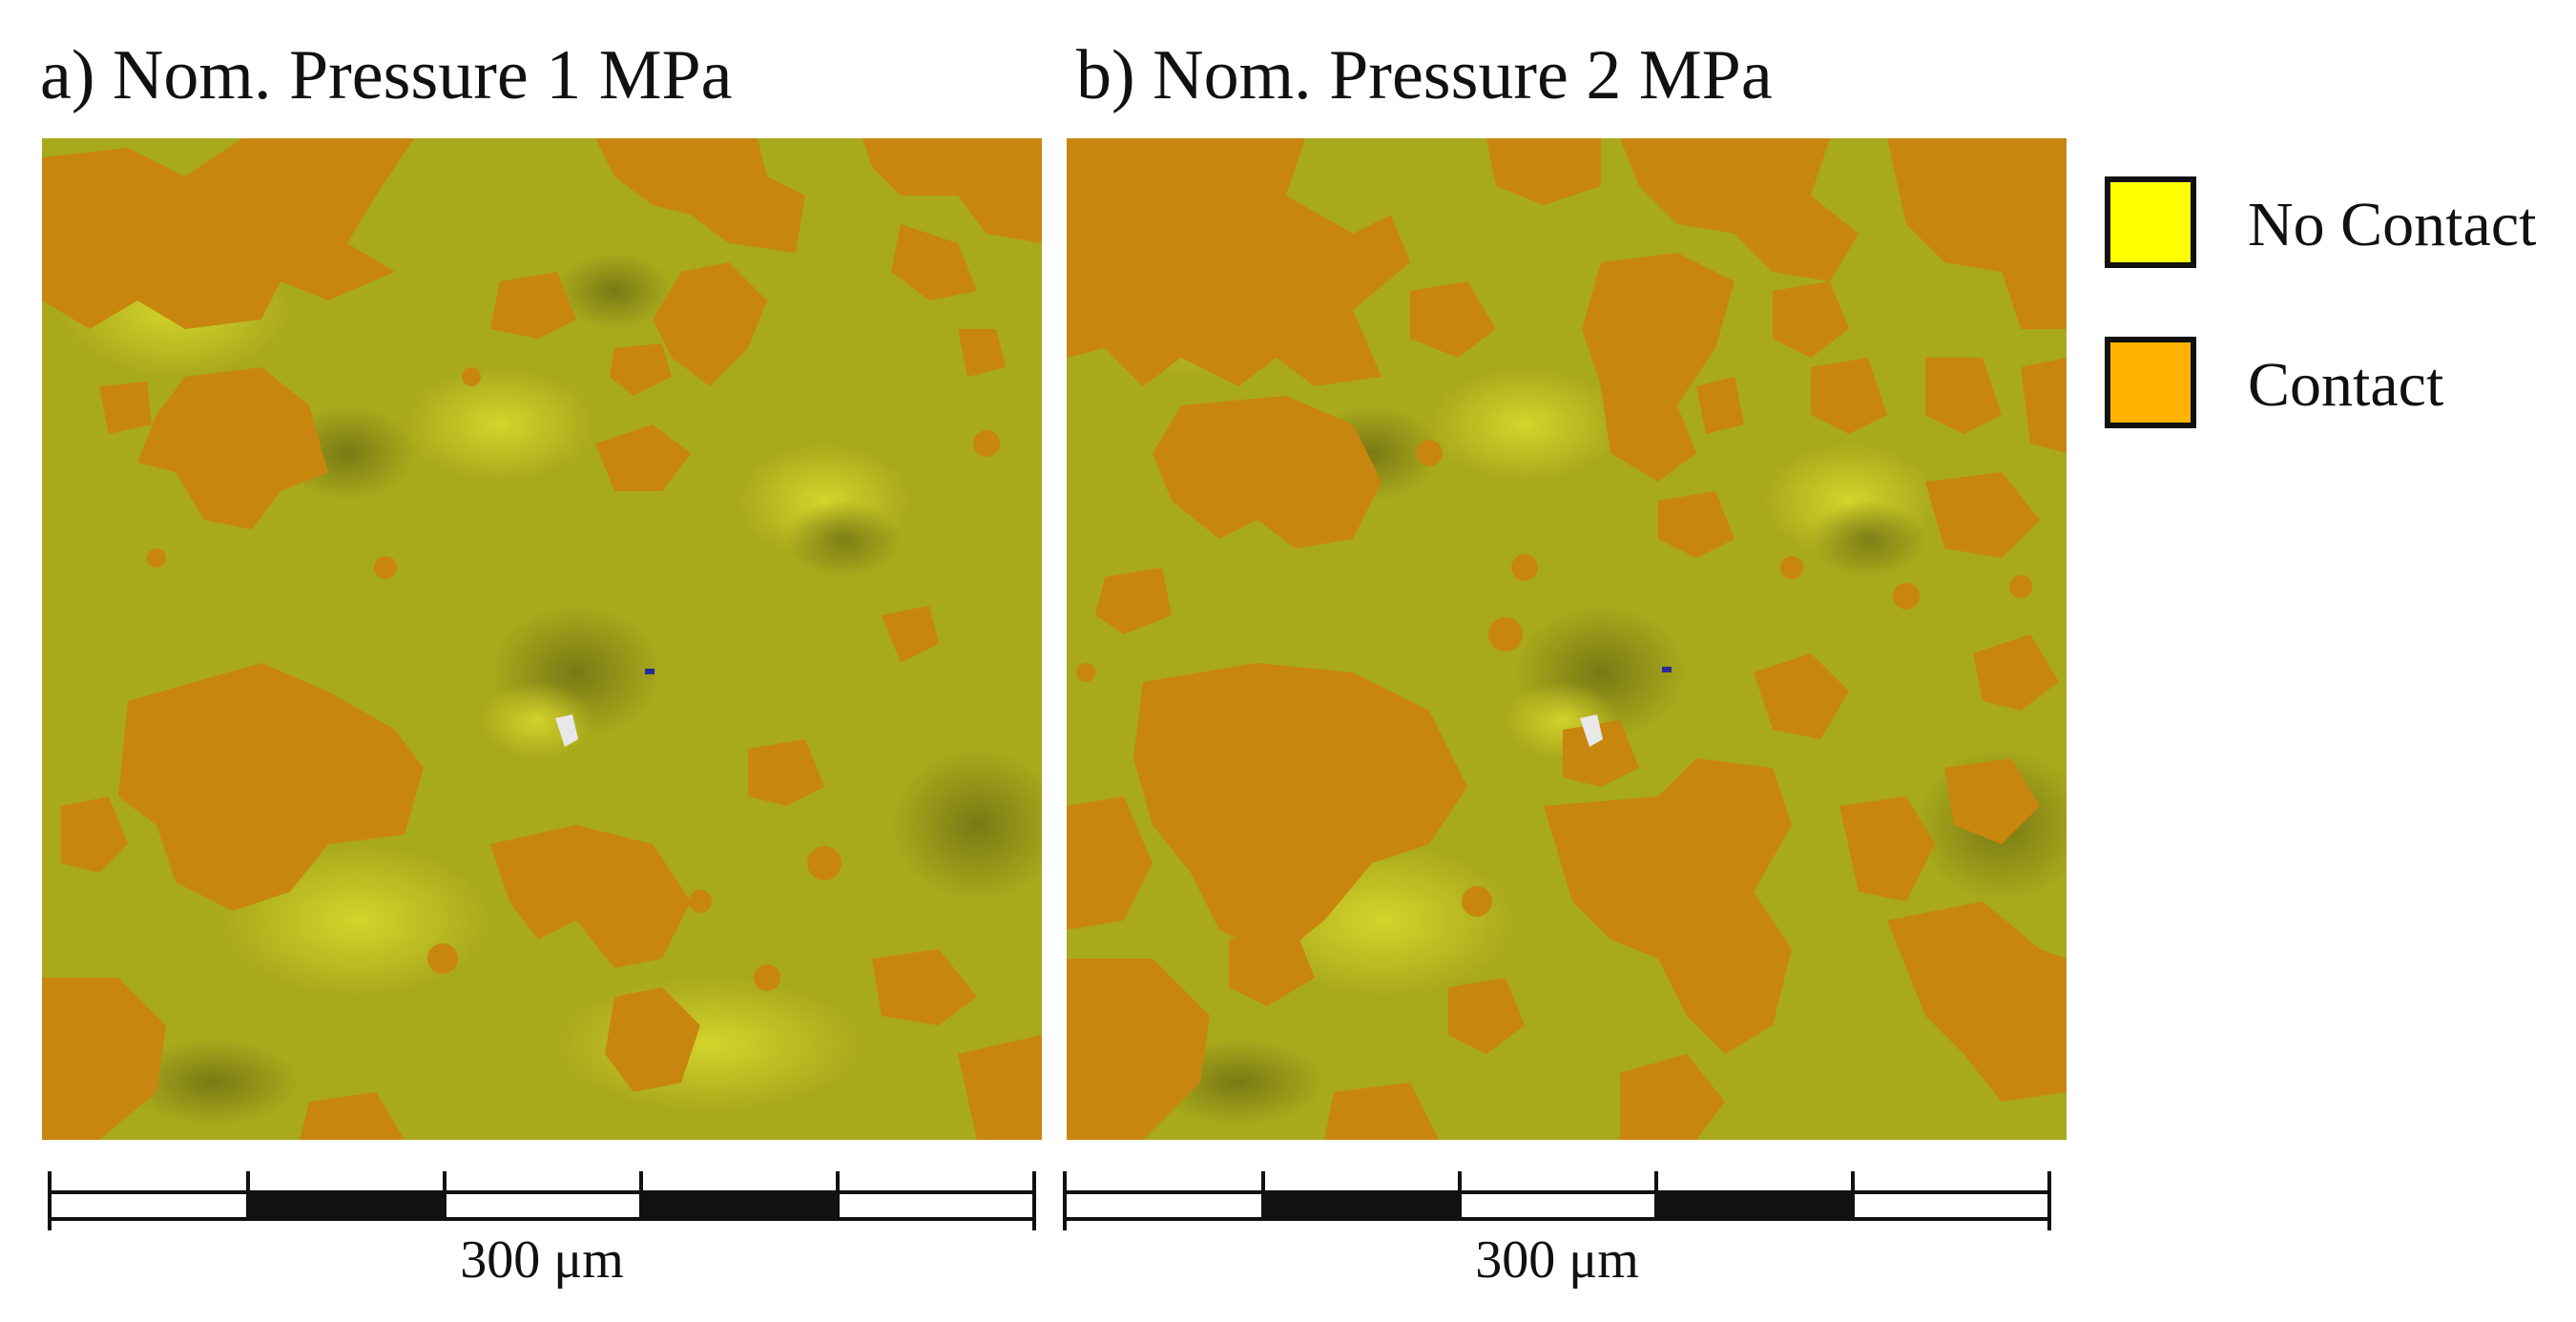  Describe the element at coordinates (542, 1202) in the screenshot. I see `scale-bar-a` at that location.